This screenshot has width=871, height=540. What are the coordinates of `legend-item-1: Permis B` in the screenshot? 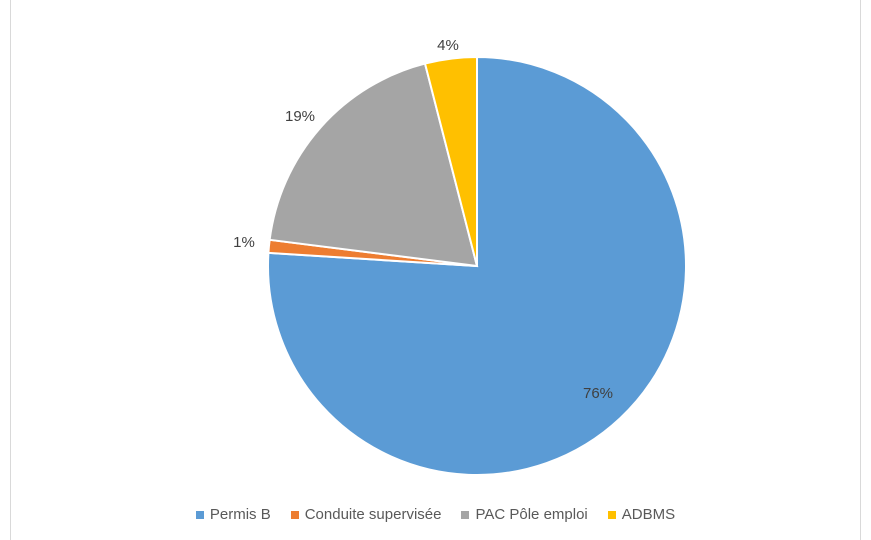 It's located at (233, 514).